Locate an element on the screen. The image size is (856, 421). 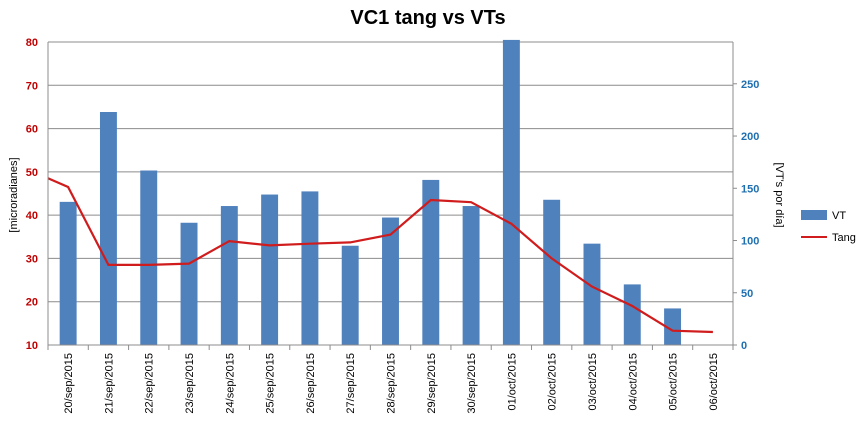
left-tick-label: 20 is located at coordinates (32, 303).